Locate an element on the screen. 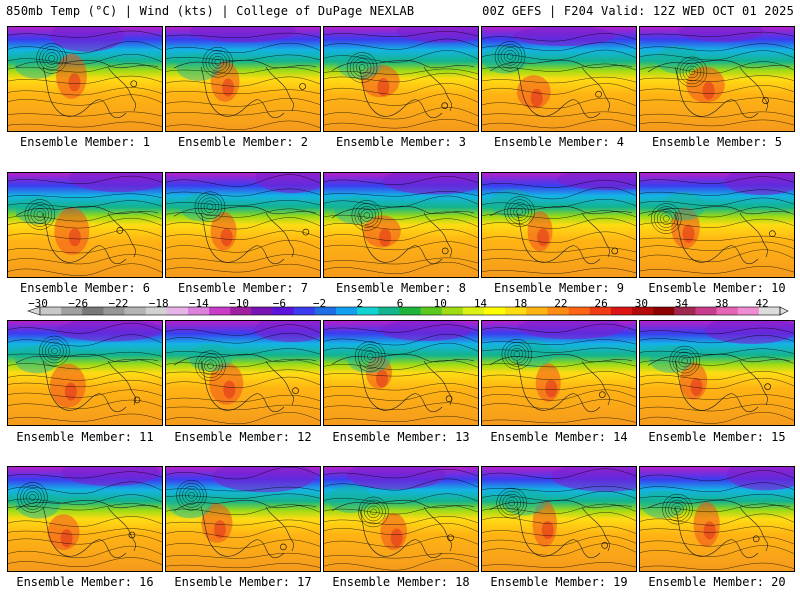 This screenshot has height=600, width=800. member-label: Ensemble Member: 17 is located at coordinates (243, 582).